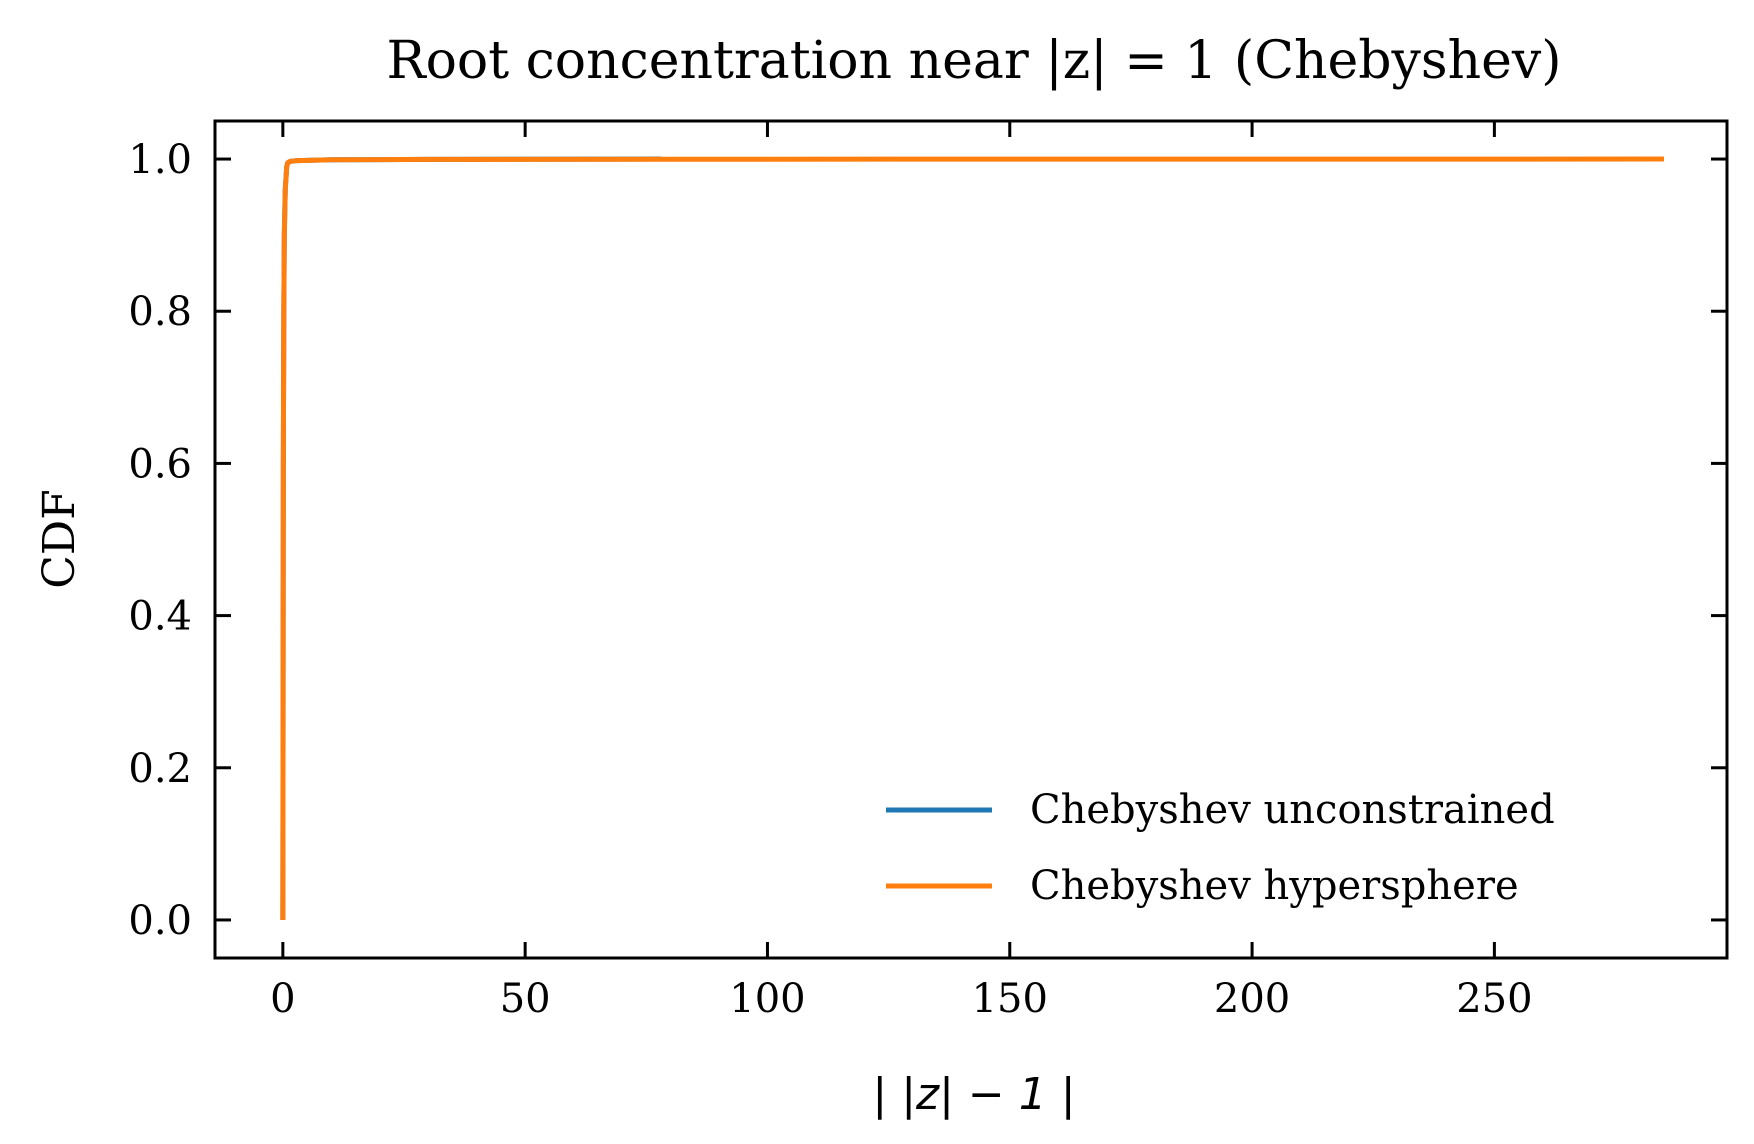  What do you see at coordinates (160, 464) in the screenshot?
I see `y-tick-label: 0.6` at bounding box center [160, 464].